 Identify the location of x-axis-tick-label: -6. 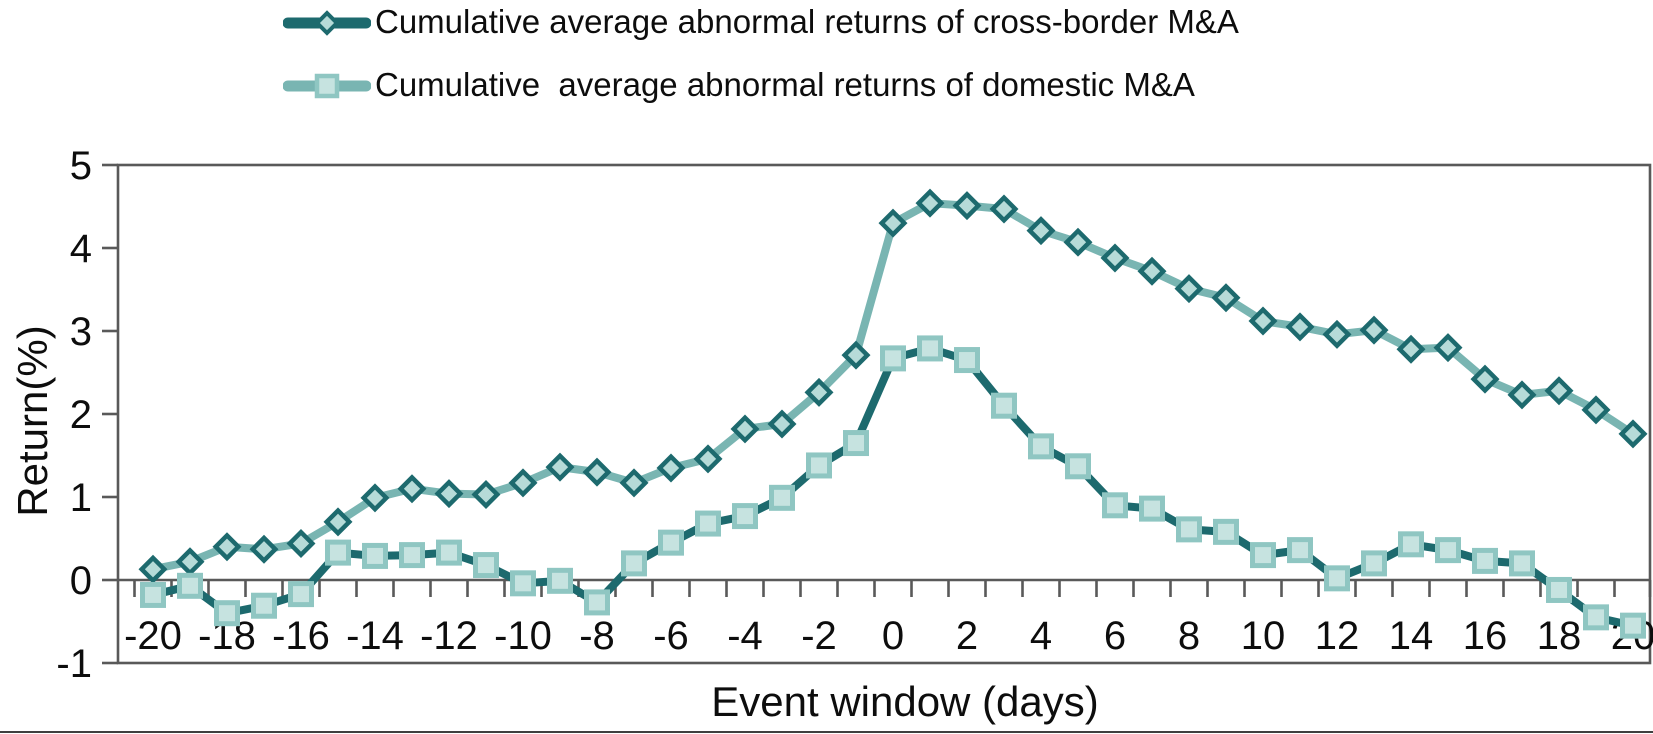
(671, 636).